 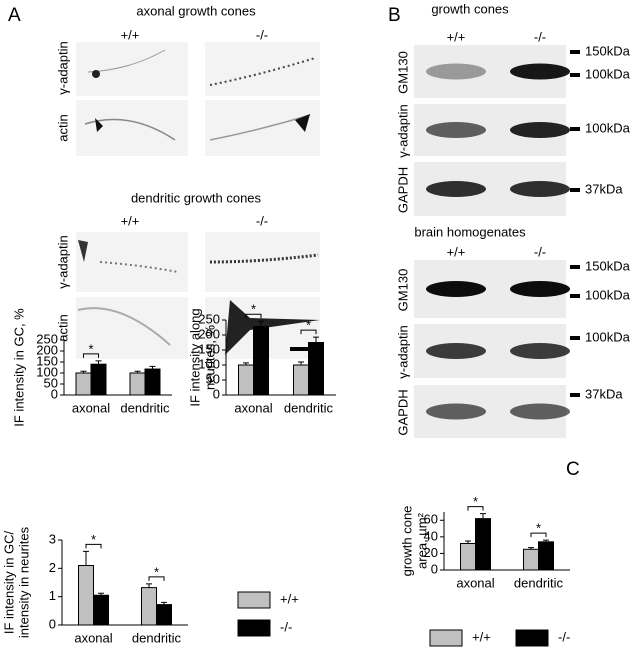 I want to click on row-label: γ-adaptin, so click(x=62, y=67).